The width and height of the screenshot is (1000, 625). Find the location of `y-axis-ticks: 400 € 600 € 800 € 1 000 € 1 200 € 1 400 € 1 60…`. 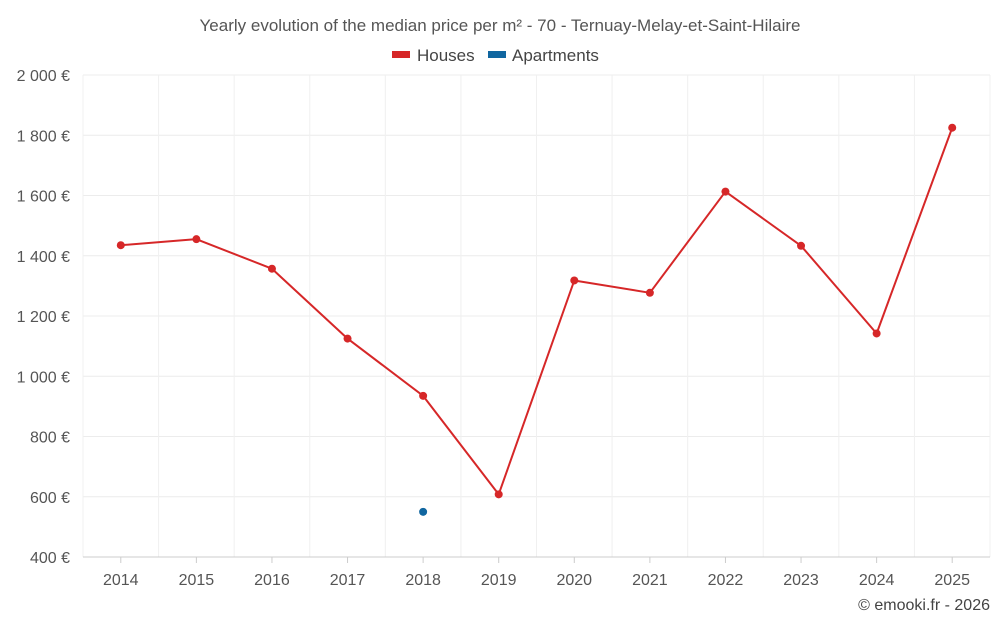

y-axis-ticks: 400 € 600 € 800 € 1 000 € 1 200 € 1 400 € 1 60… is located at coordinates (43, 317).